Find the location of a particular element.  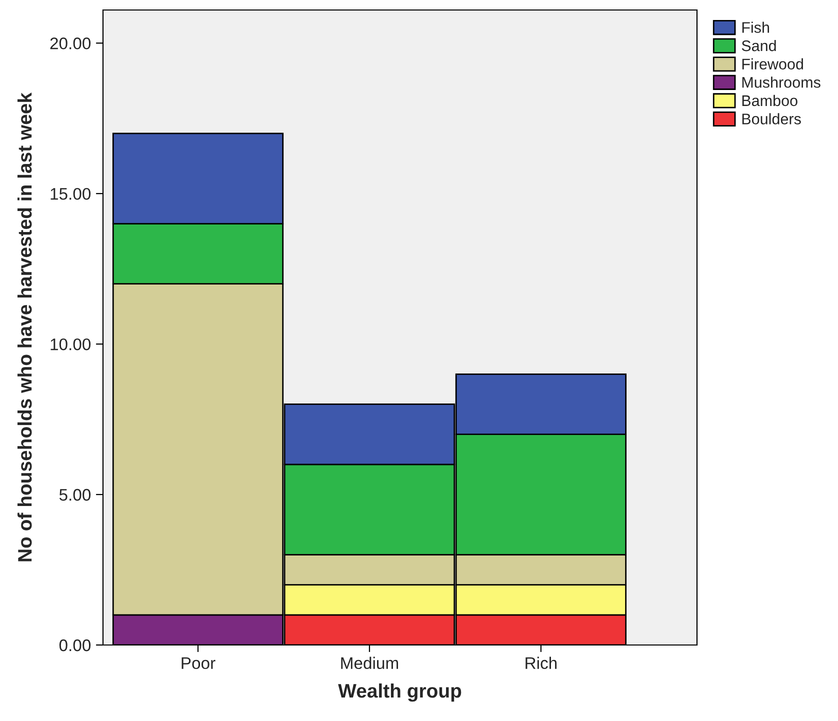

y-tick-label: 20.00 is located at coordinates (70, 44).